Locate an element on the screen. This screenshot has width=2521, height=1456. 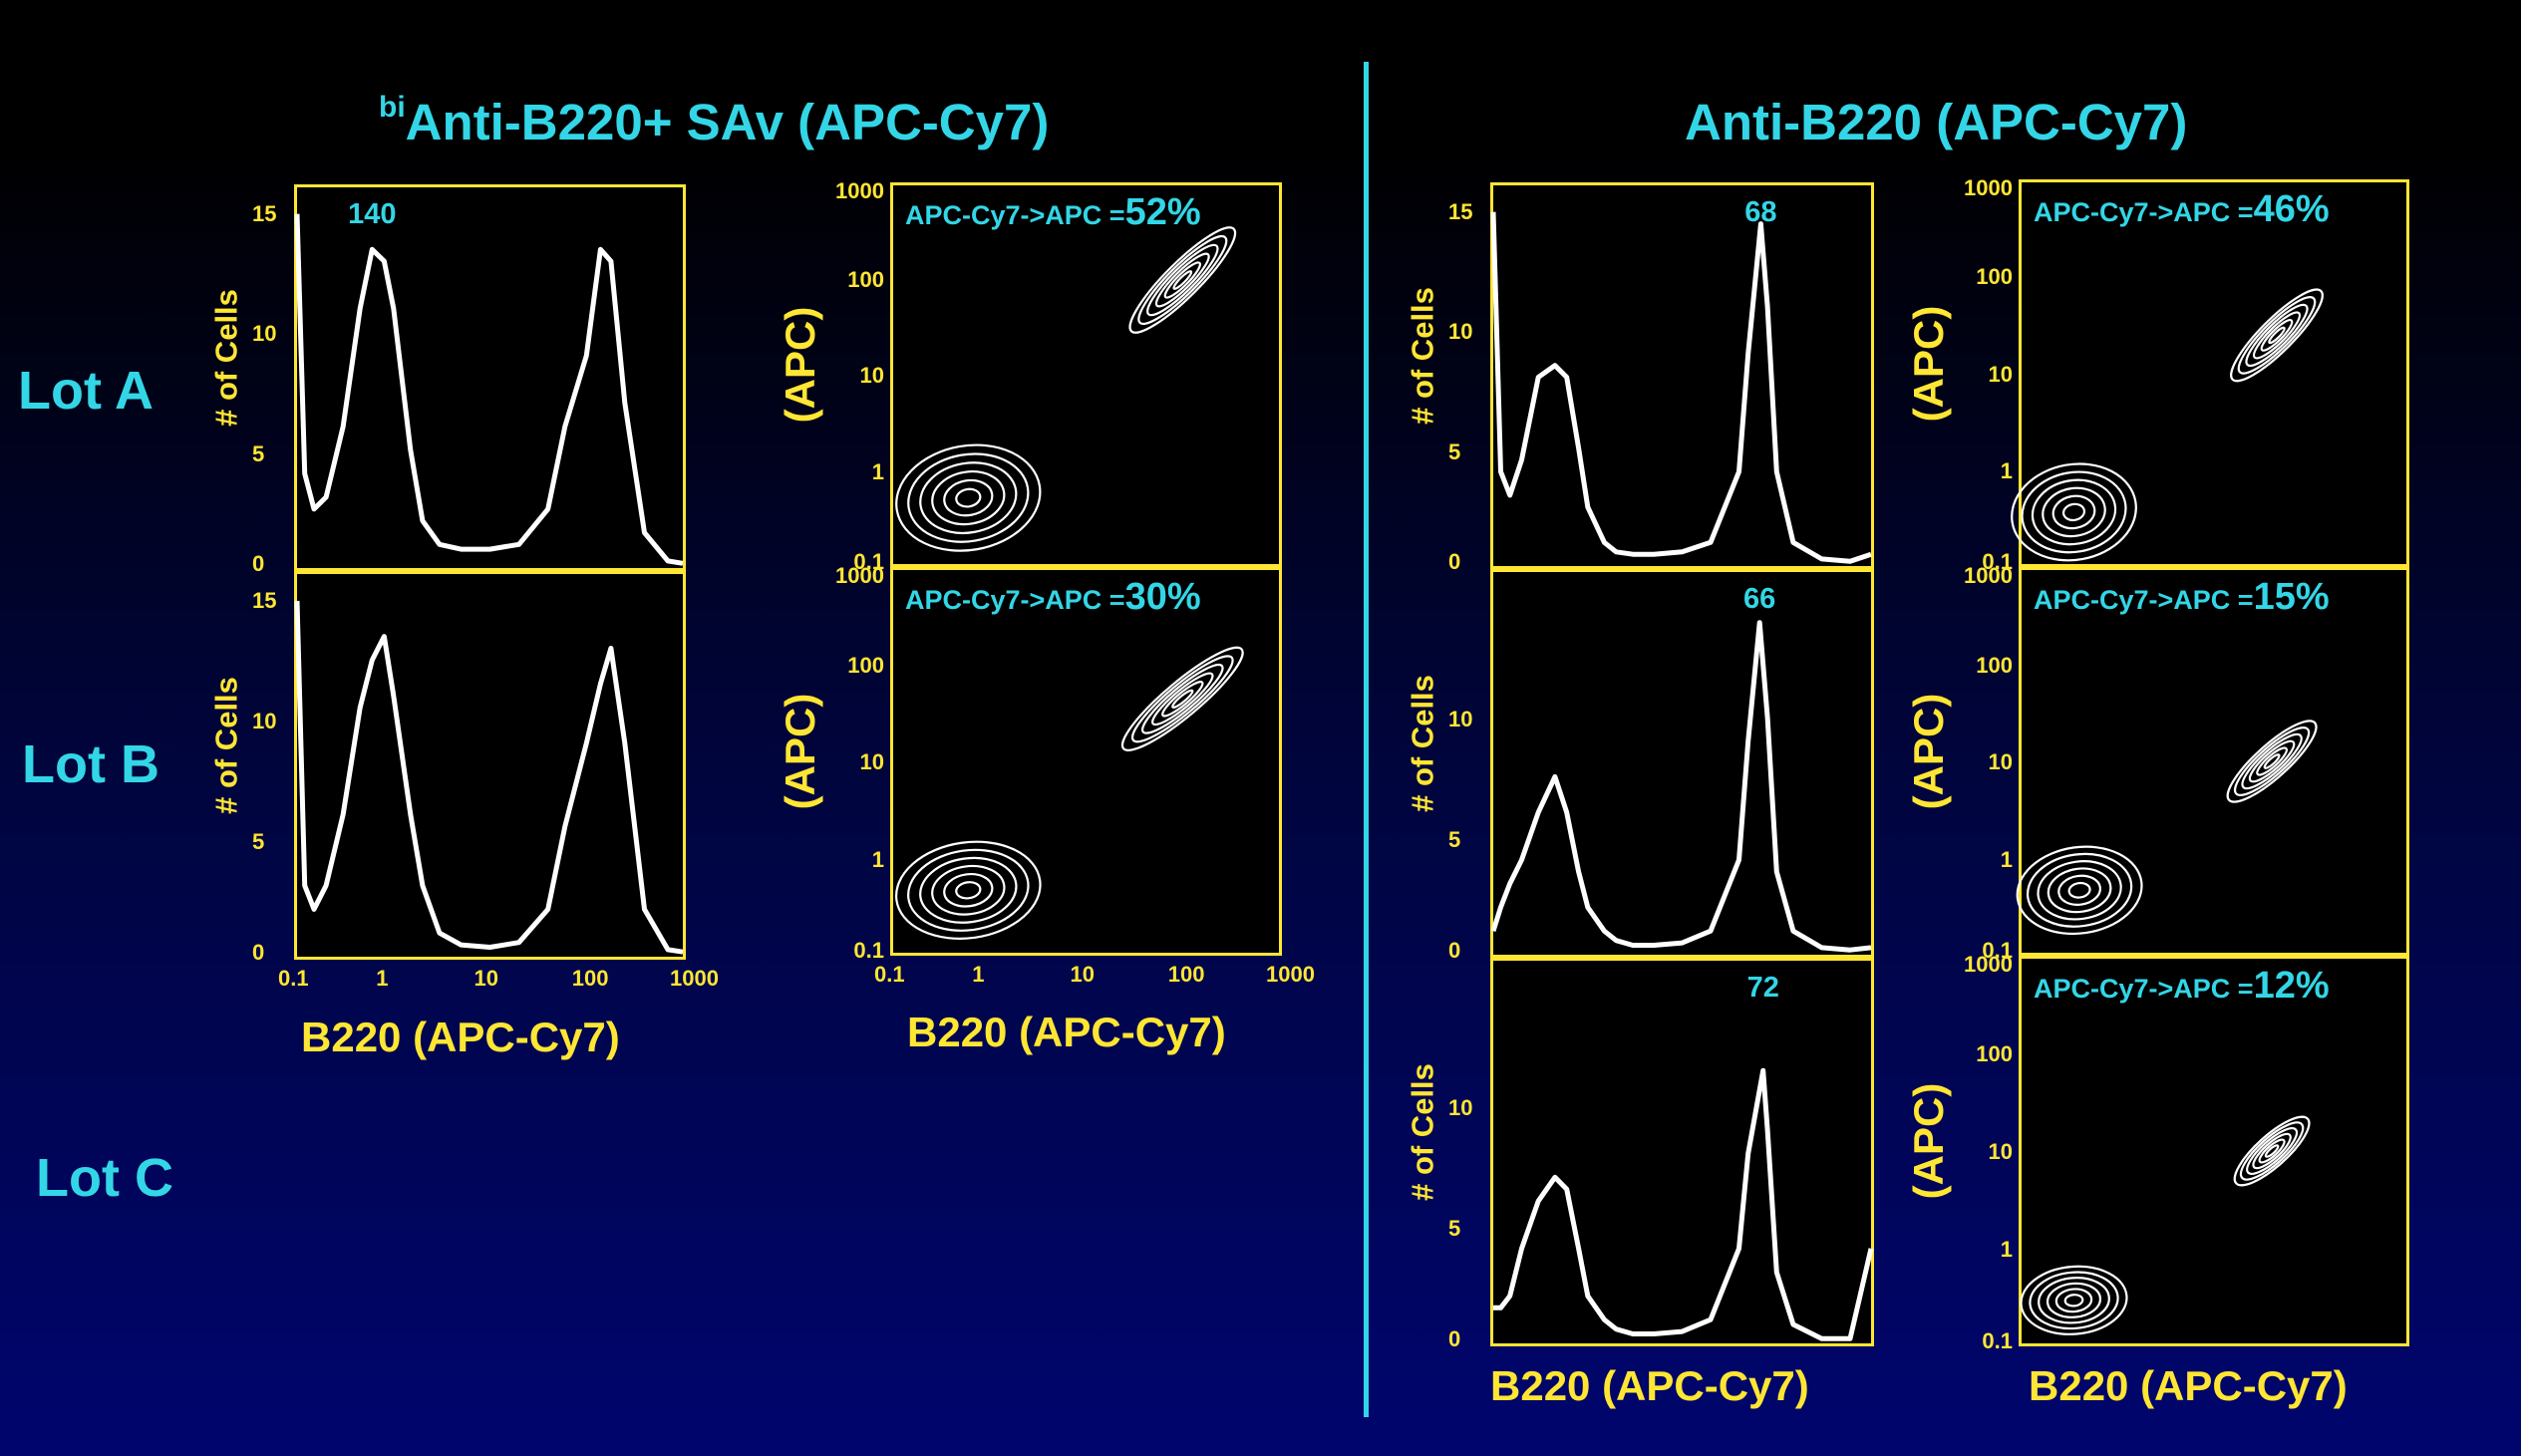
x-axis-label-left-hist: B220 (APC-Cy7) is located at coordinates (460, 1037).